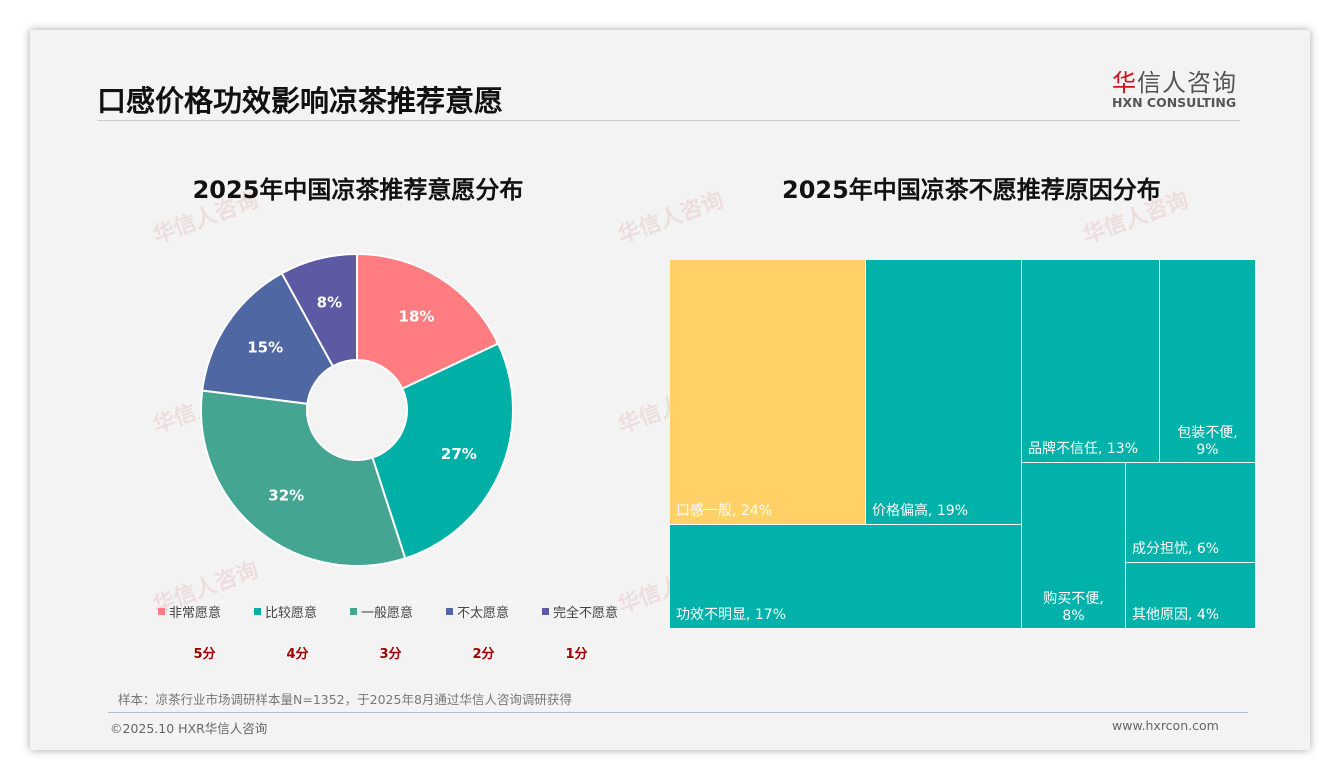 The height and width of the screenshot is (780, 1340). I want to click on legend-item: 一般愿意, so click(398, 611).